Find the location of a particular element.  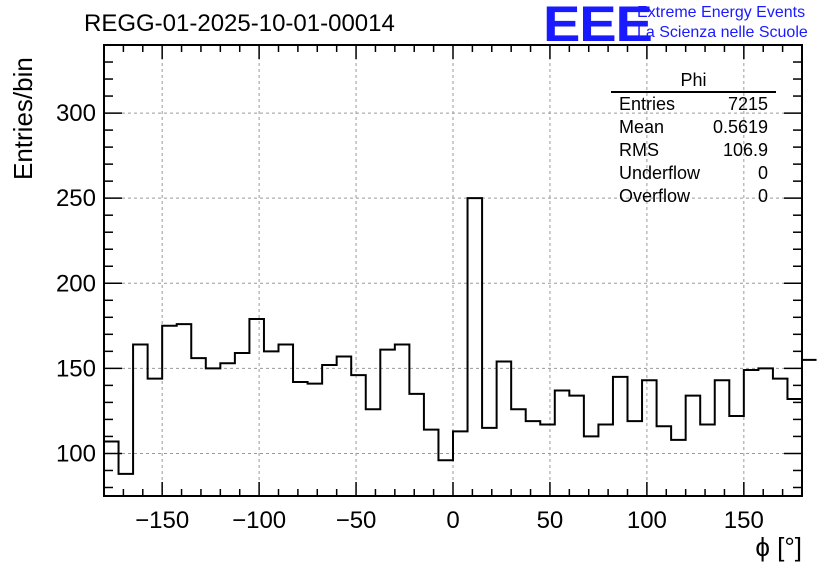

y-tick-label: 300 is located at coordinates (76, 113).